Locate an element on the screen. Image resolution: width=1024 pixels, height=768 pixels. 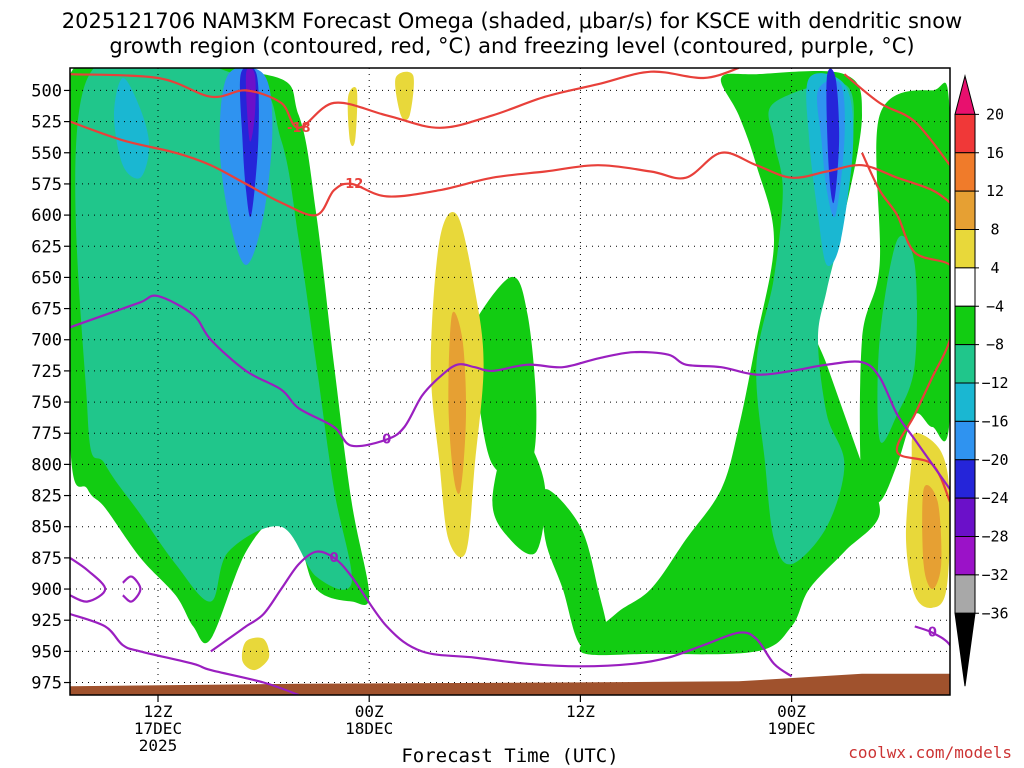
x-tick-label-0-2: 2025 is located at coordinates (158, 745).